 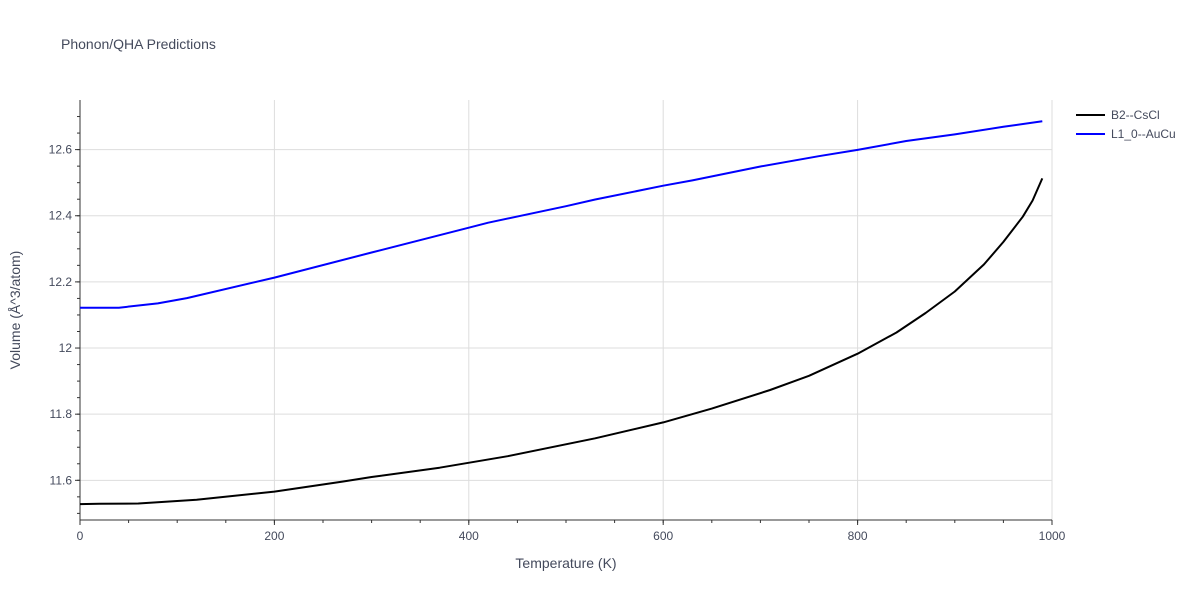 I want to click on legend-item: B2--CsCl, so click(x=1118, y=115).